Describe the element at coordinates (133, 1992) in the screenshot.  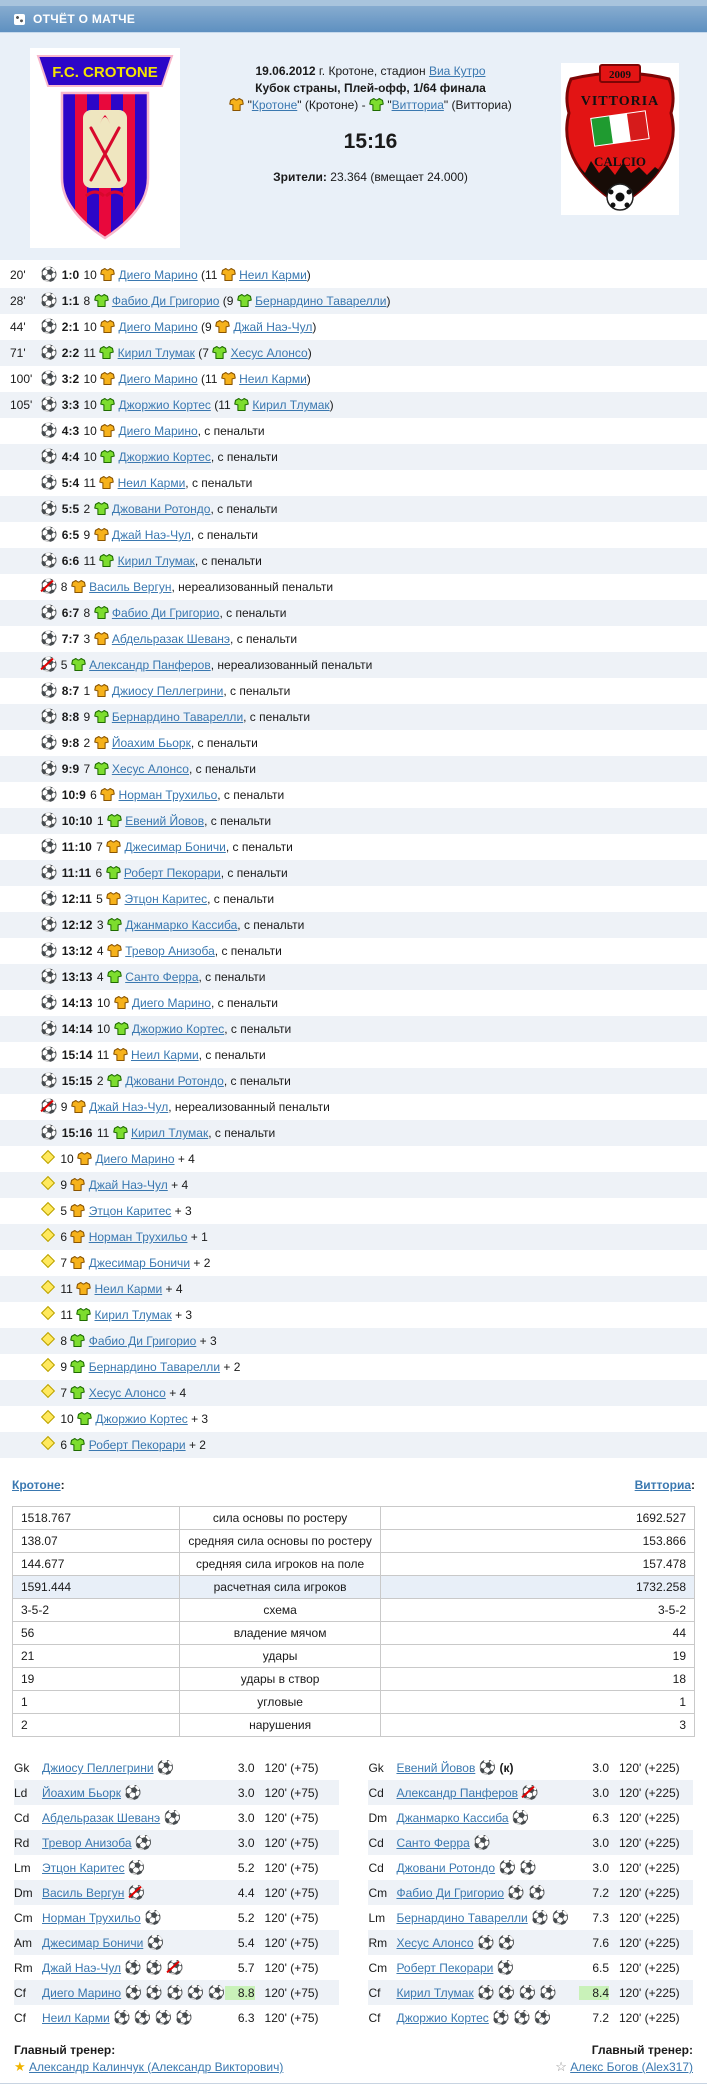
I see `player-cell: Диего Марино ⚽ ⚽ ⚽ ⚽ ⚽` at that location.